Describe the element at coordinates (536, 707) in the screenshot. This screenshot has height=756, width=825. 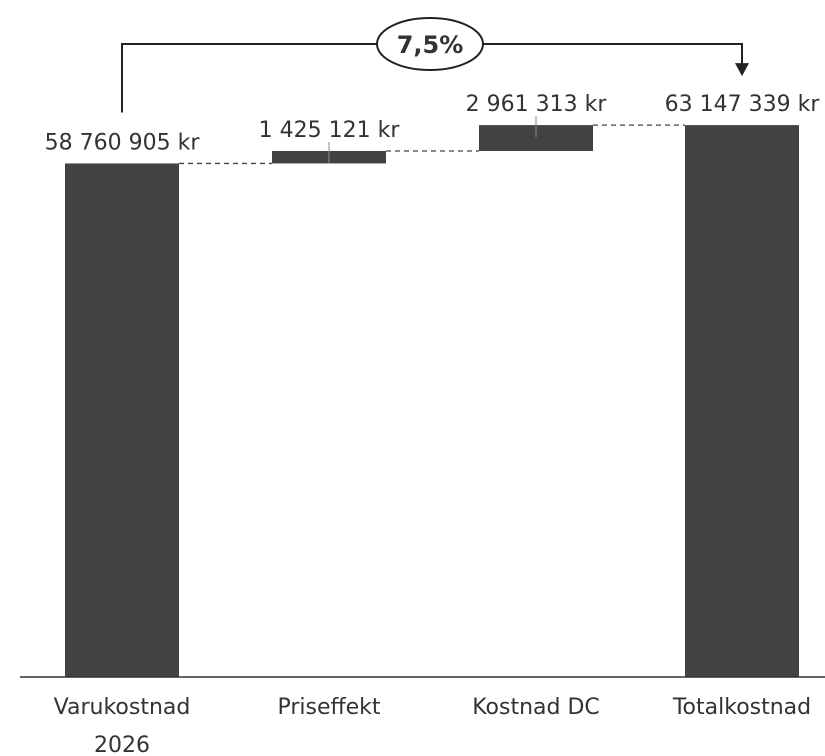
I see `category-label-3: Kostnad DC` at that location.